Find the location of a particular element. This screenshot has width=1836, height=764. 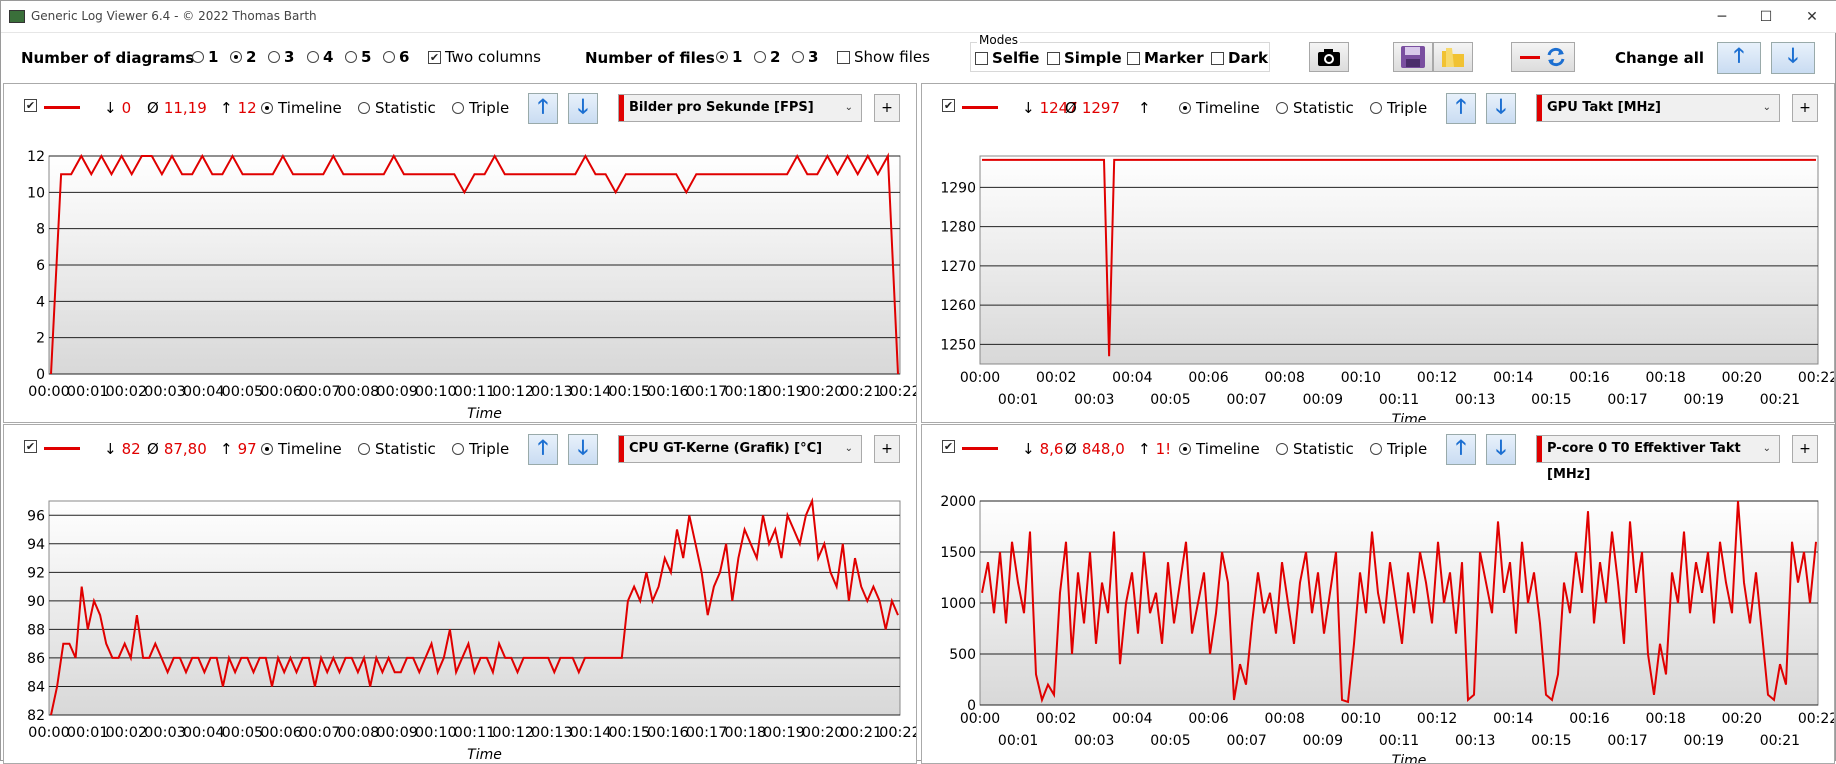

x-tick-label: 00:07 is located at coordinates (1246, 400).